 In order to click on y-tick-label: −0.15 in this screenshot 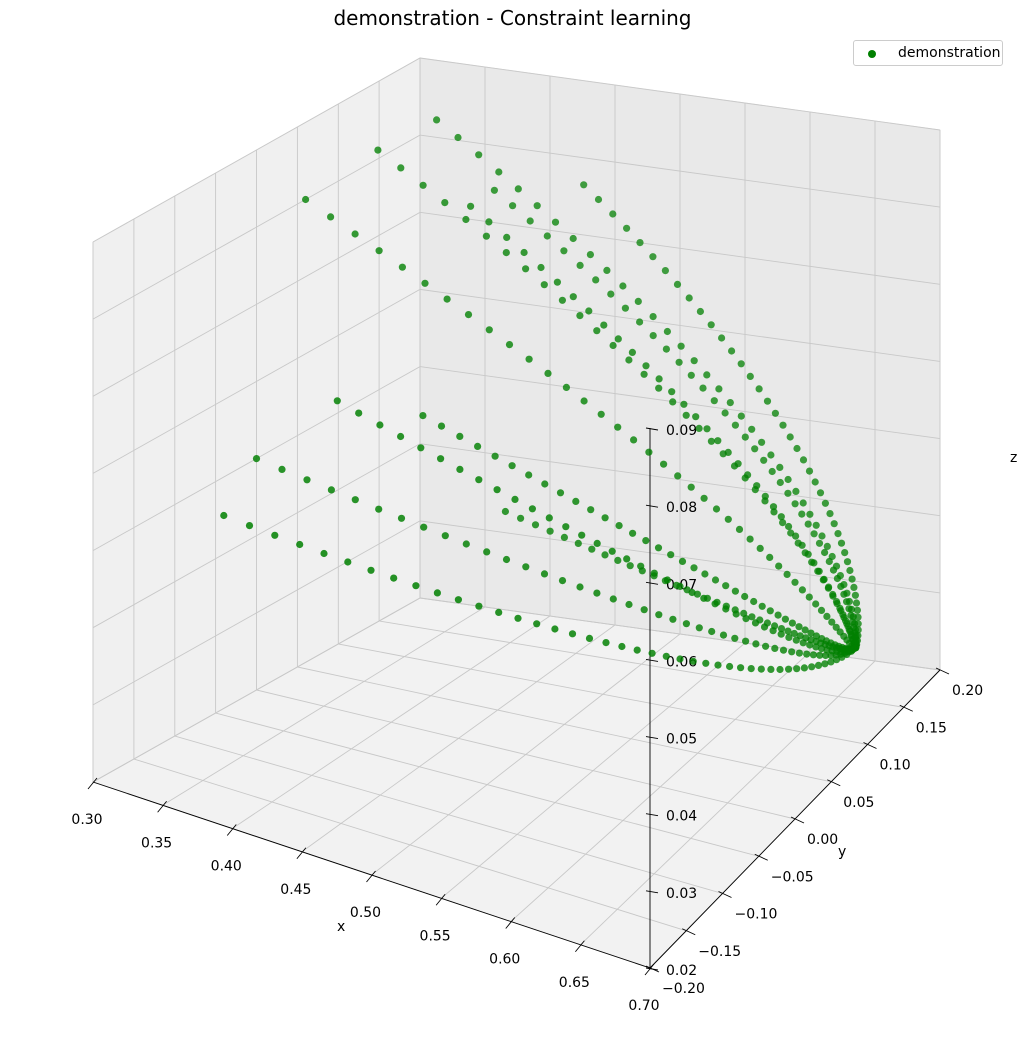, I will do `click(719, 952)`.